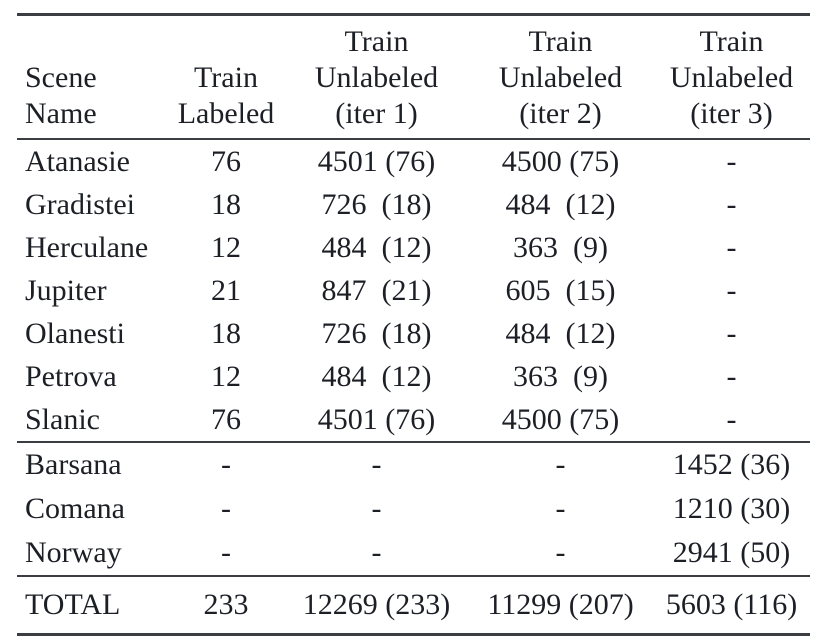 This screenshot has width=822, height=640. I want to click on table-row: Atanasie 76 4501 (76) 4500 (75) -, so click(413, 161).